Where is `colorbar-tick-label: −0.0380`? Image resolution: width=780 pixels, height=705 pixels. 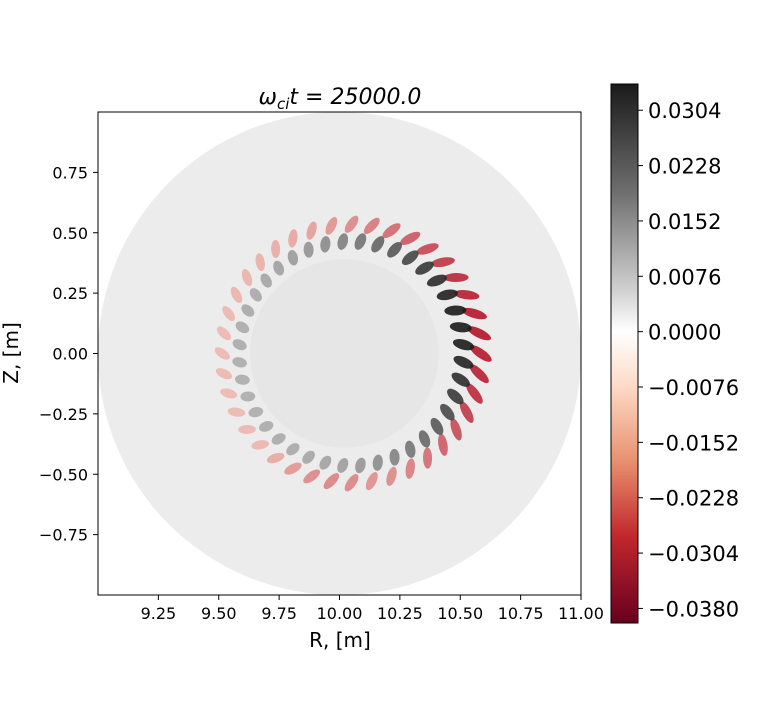
colorbar-tick-label: −0.0380 is located at coordinates (693, 609).